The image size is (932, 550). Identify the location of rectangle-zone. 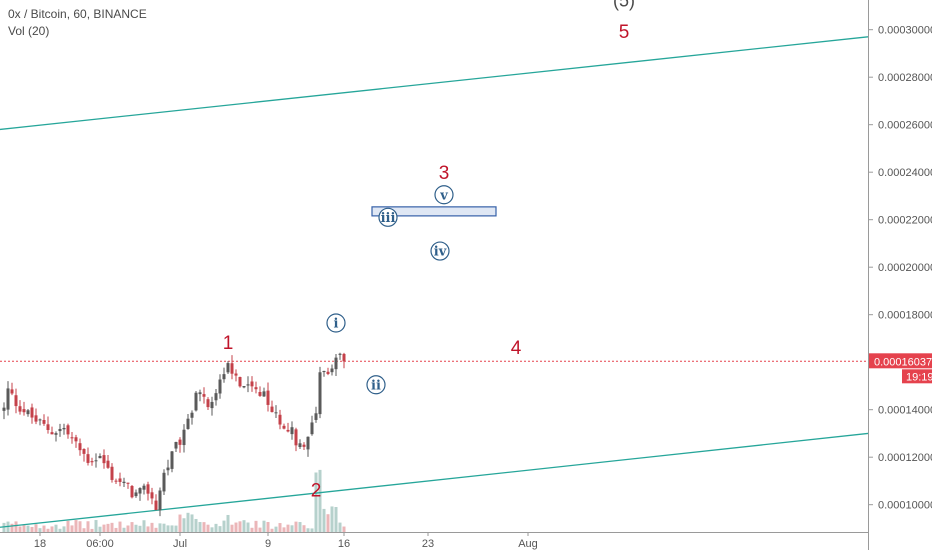
(434, 211).